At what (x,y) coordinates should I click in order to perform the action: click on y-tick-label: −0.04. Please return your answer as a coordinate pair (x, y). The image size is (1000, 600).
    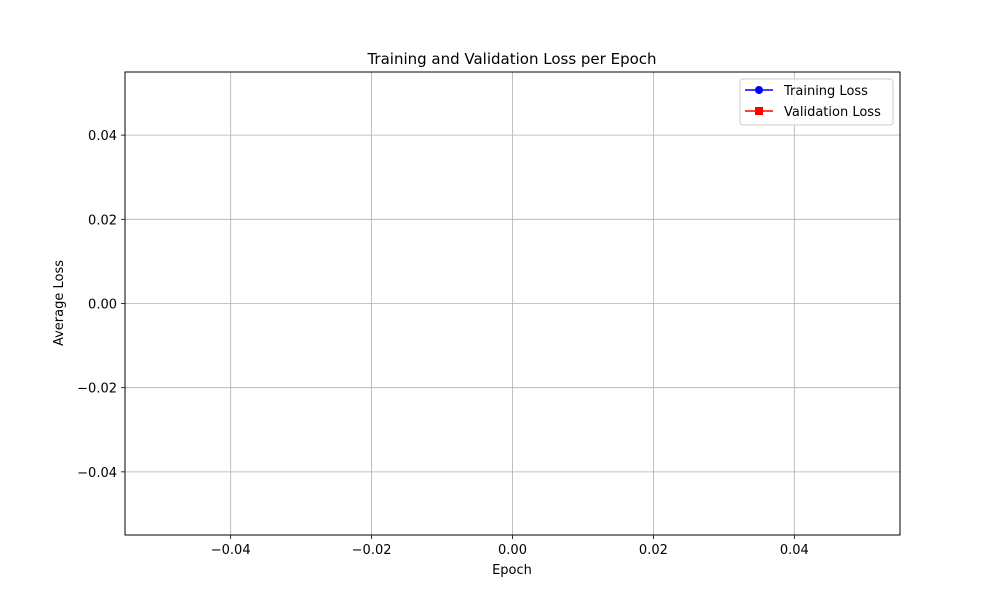
    Looking at the image, I should click on (97, 473).